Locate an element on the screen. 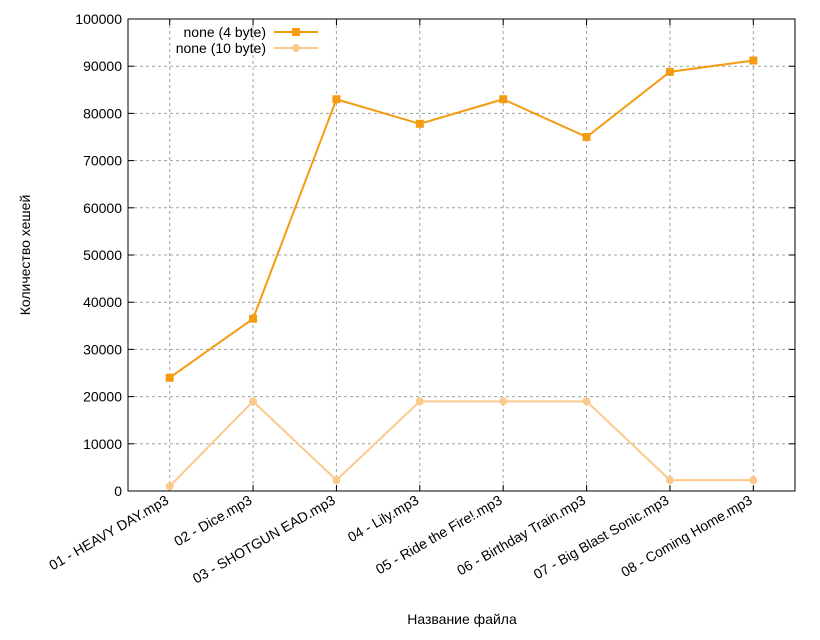 This screenshot has width=820, height=640. x-tick-label: 02 - Dice.mp3 is located at coordinates (213, 521).